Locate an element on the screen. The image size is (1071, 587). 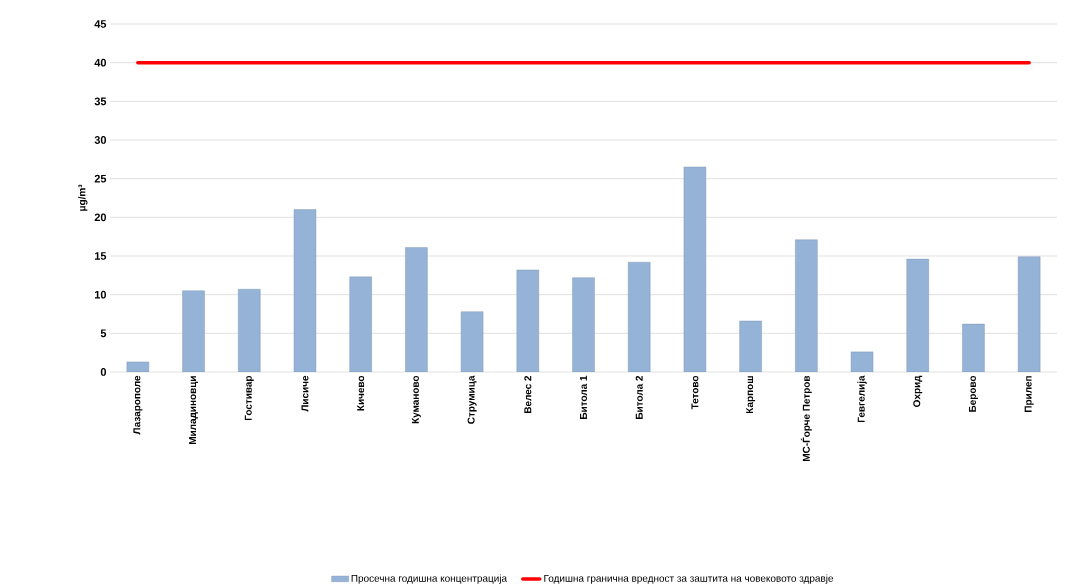
y-tick-label: 20 is located at coordinates (100, 217).